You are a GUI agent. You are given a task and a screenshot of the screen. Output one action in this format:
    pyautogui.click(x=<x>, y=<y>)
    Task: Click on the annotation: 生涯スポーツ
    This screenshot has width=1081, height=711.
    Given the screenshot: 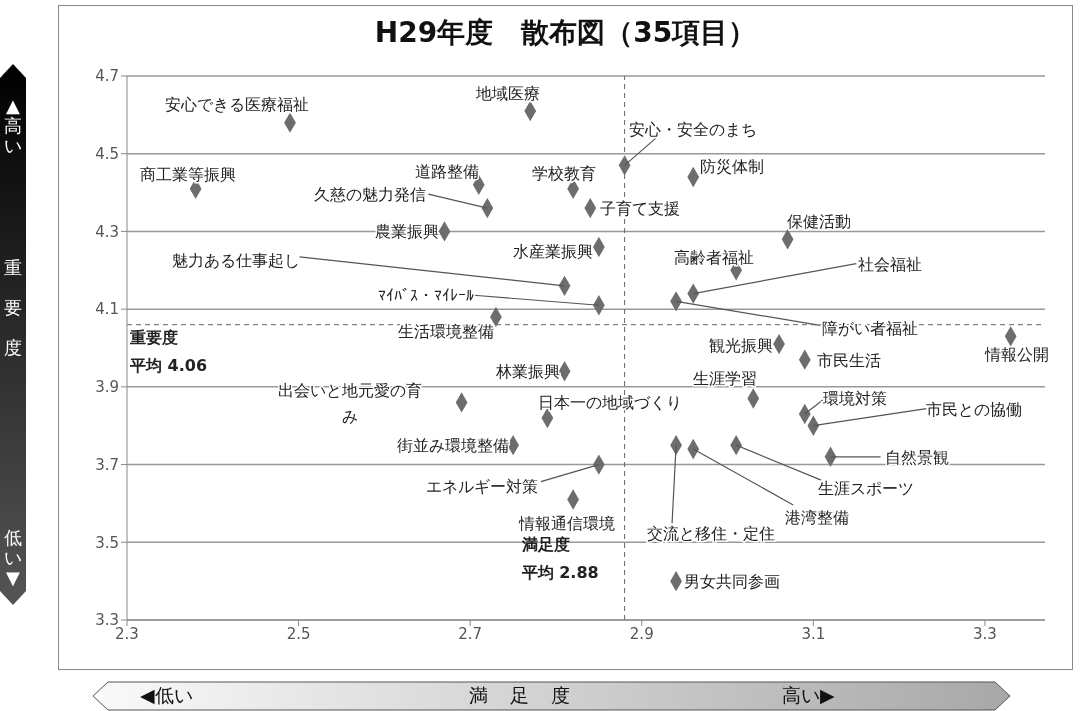 What is the action you would take?
    pyautogui.click(x=866, y=488)
    